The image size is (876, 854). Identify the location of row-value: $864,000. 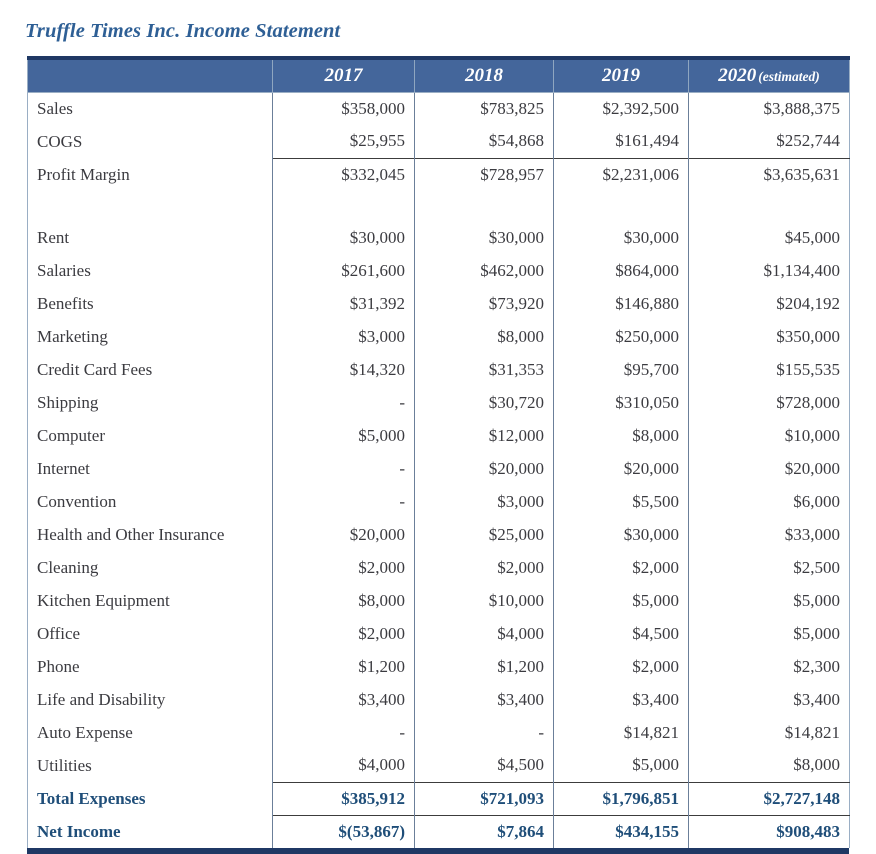
(621, 270).